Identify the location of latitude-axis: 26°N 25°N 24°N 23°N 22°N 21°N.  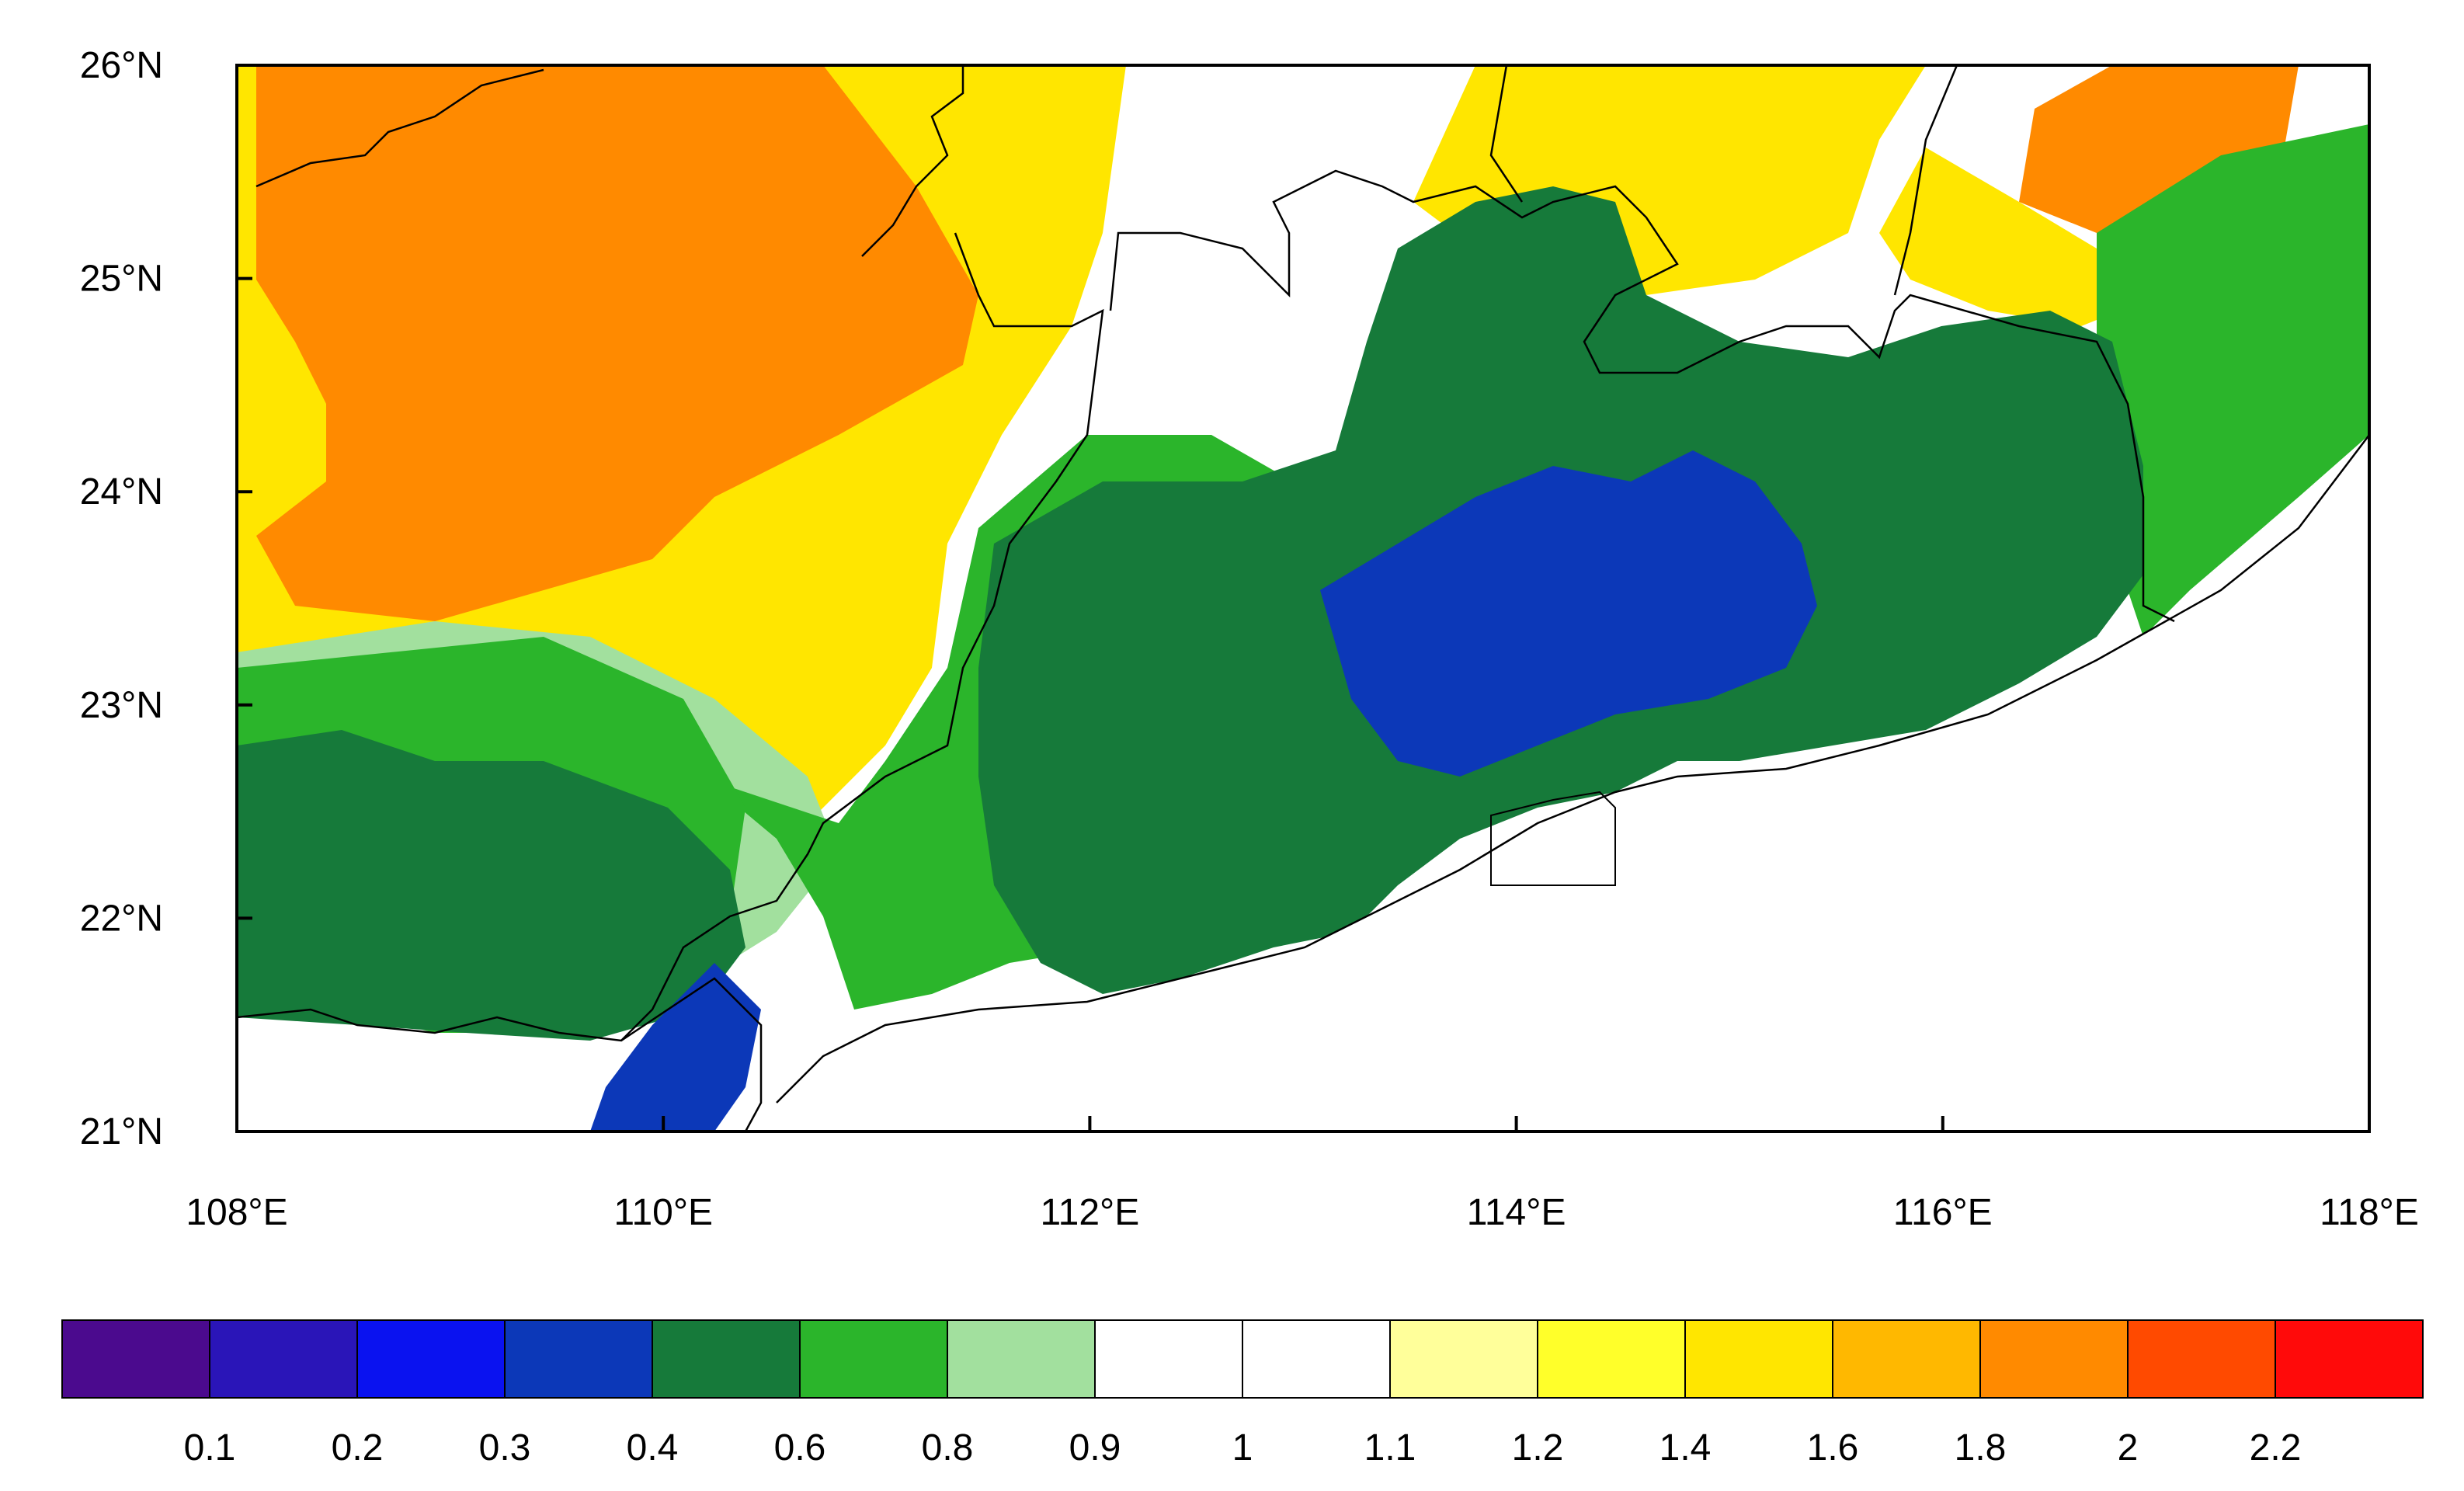
(166, 598).